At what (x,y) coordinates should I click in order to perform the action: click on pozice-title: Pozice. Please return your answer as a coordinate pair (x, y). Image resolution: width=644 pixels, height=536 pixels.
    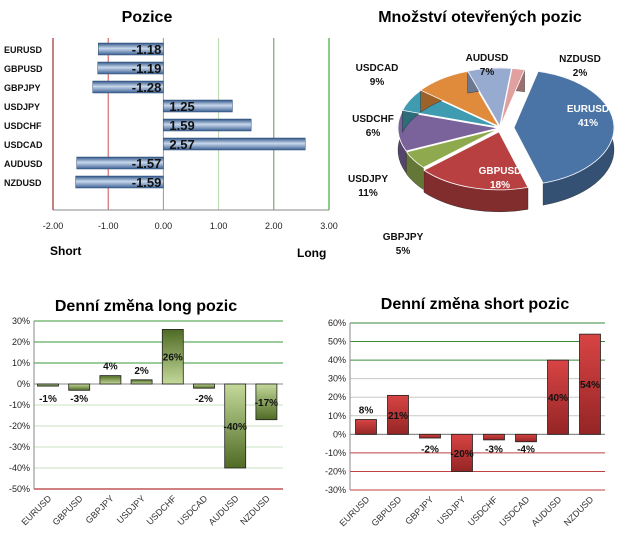
    Looking at the image, I should click on (147, 17).